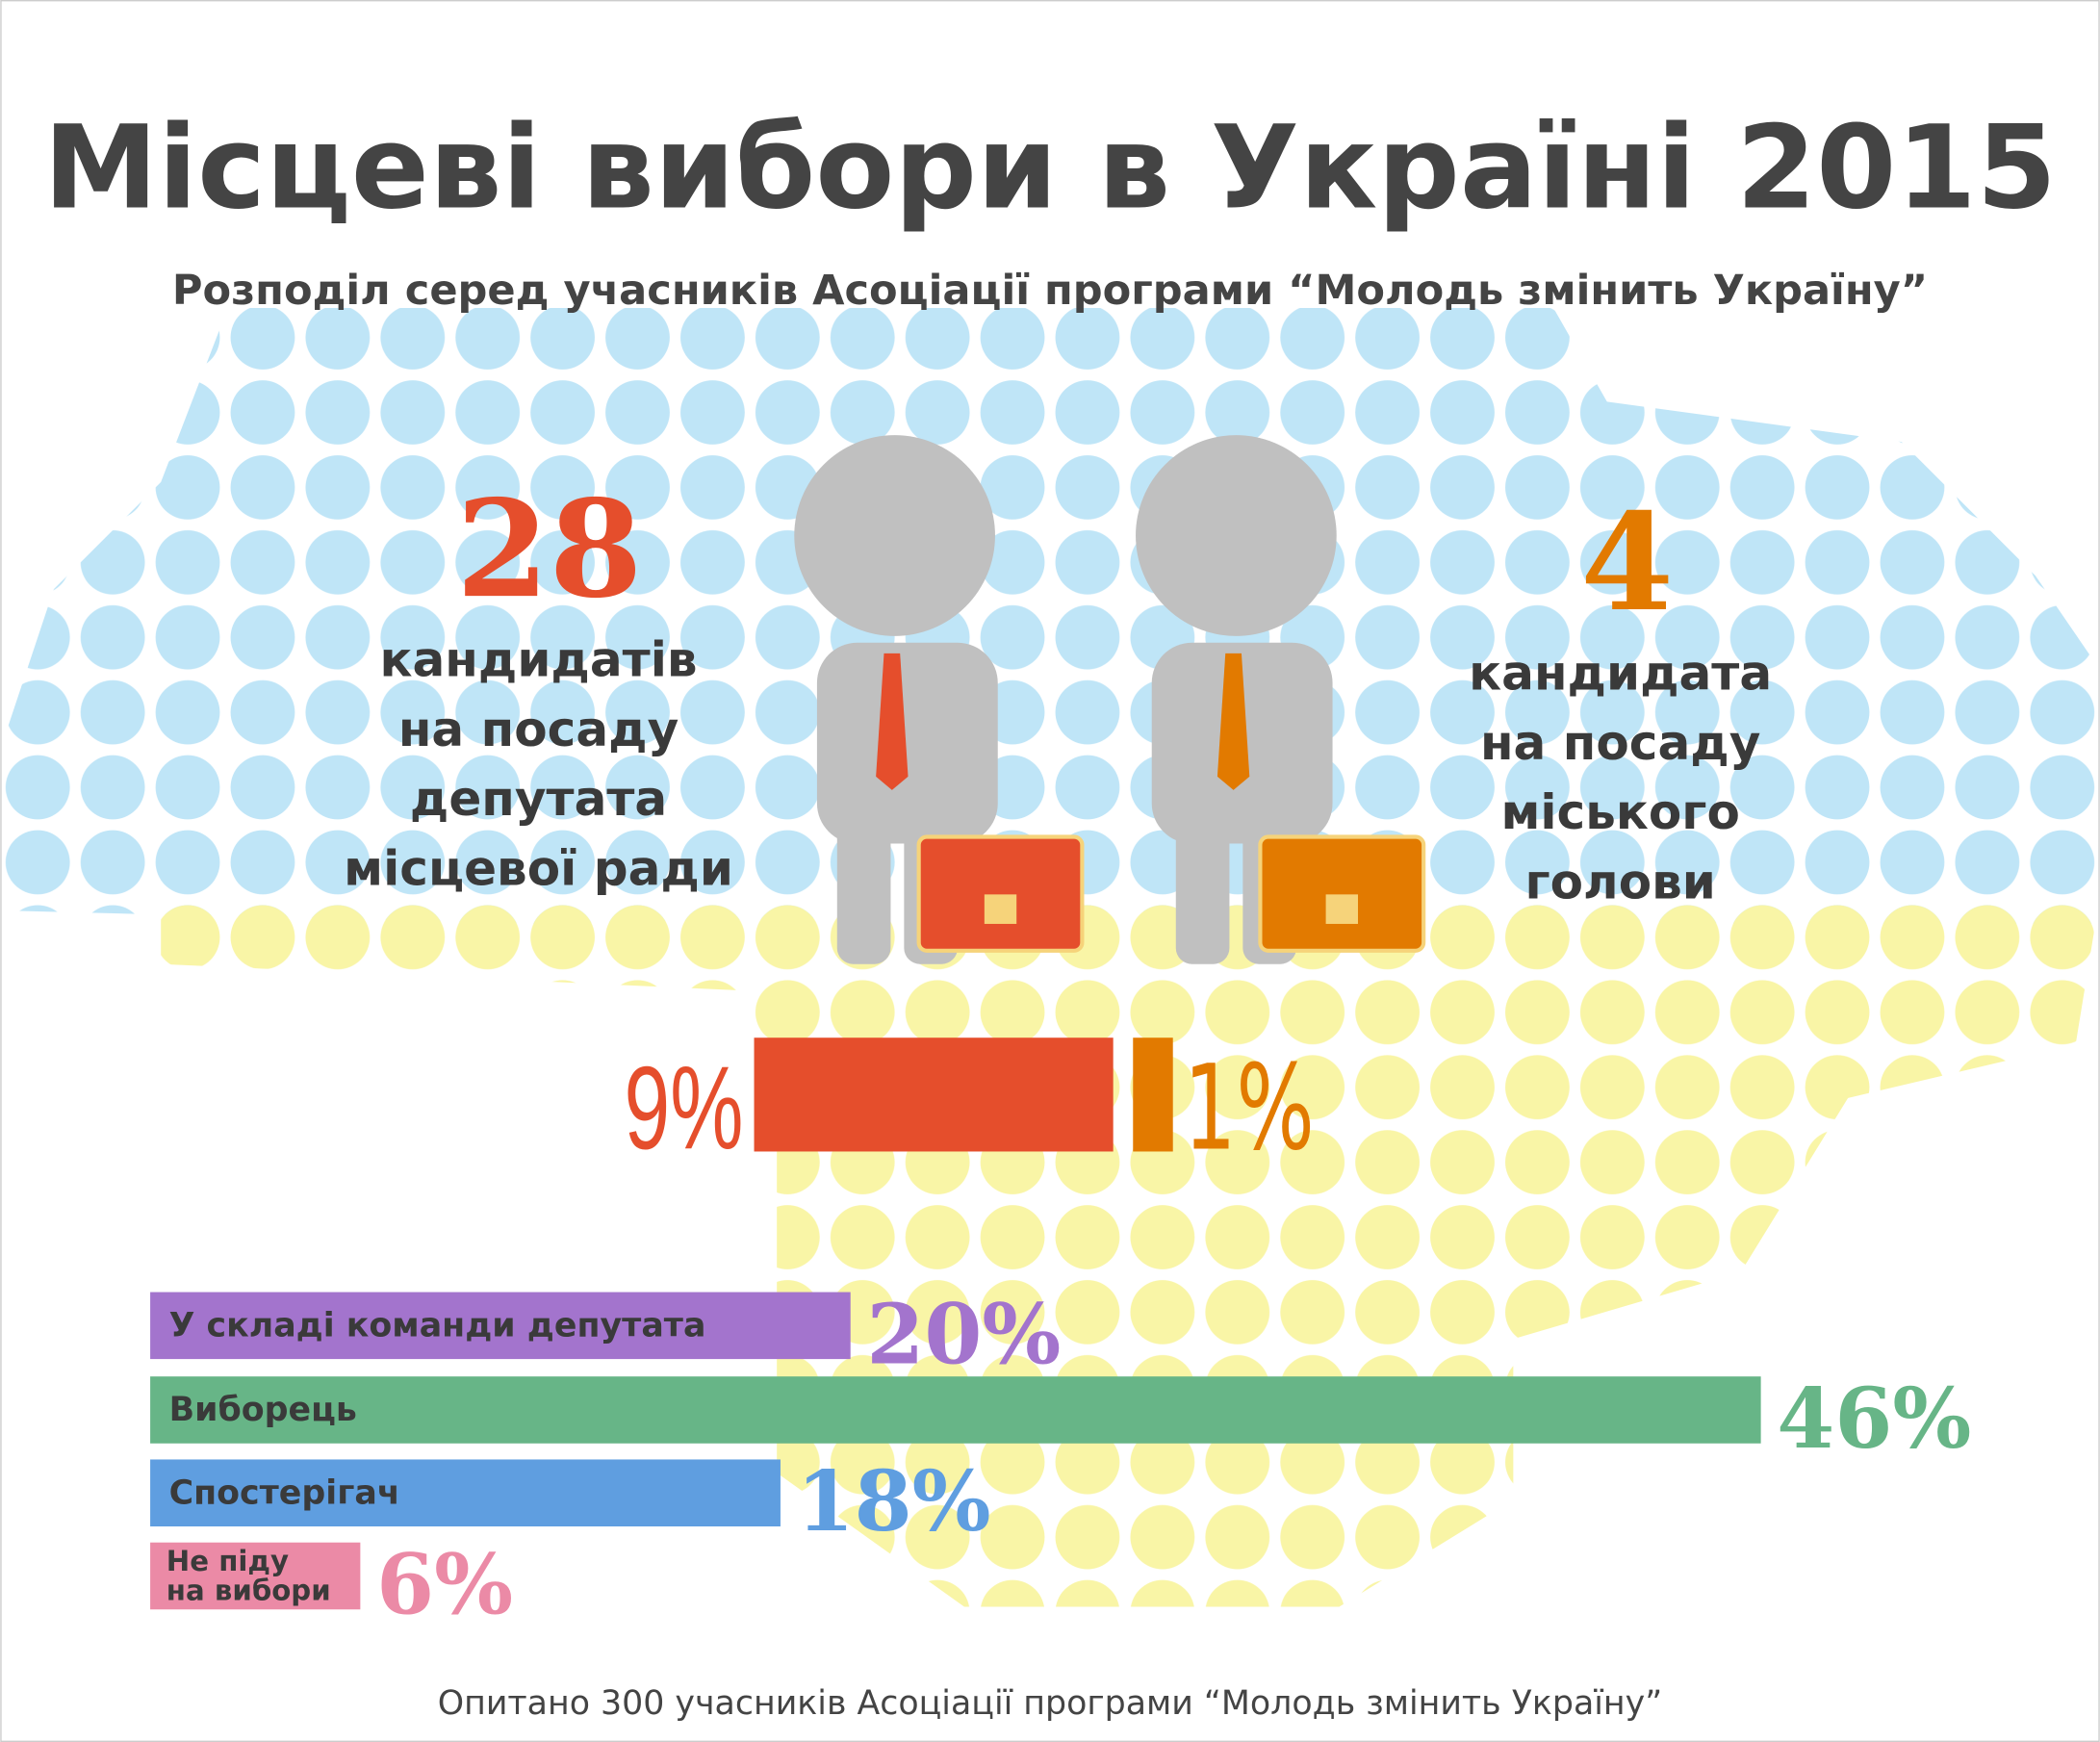 This screenshot has height=1742, width=2100. I want to click on role-value: 6%, so click(444, 1584).